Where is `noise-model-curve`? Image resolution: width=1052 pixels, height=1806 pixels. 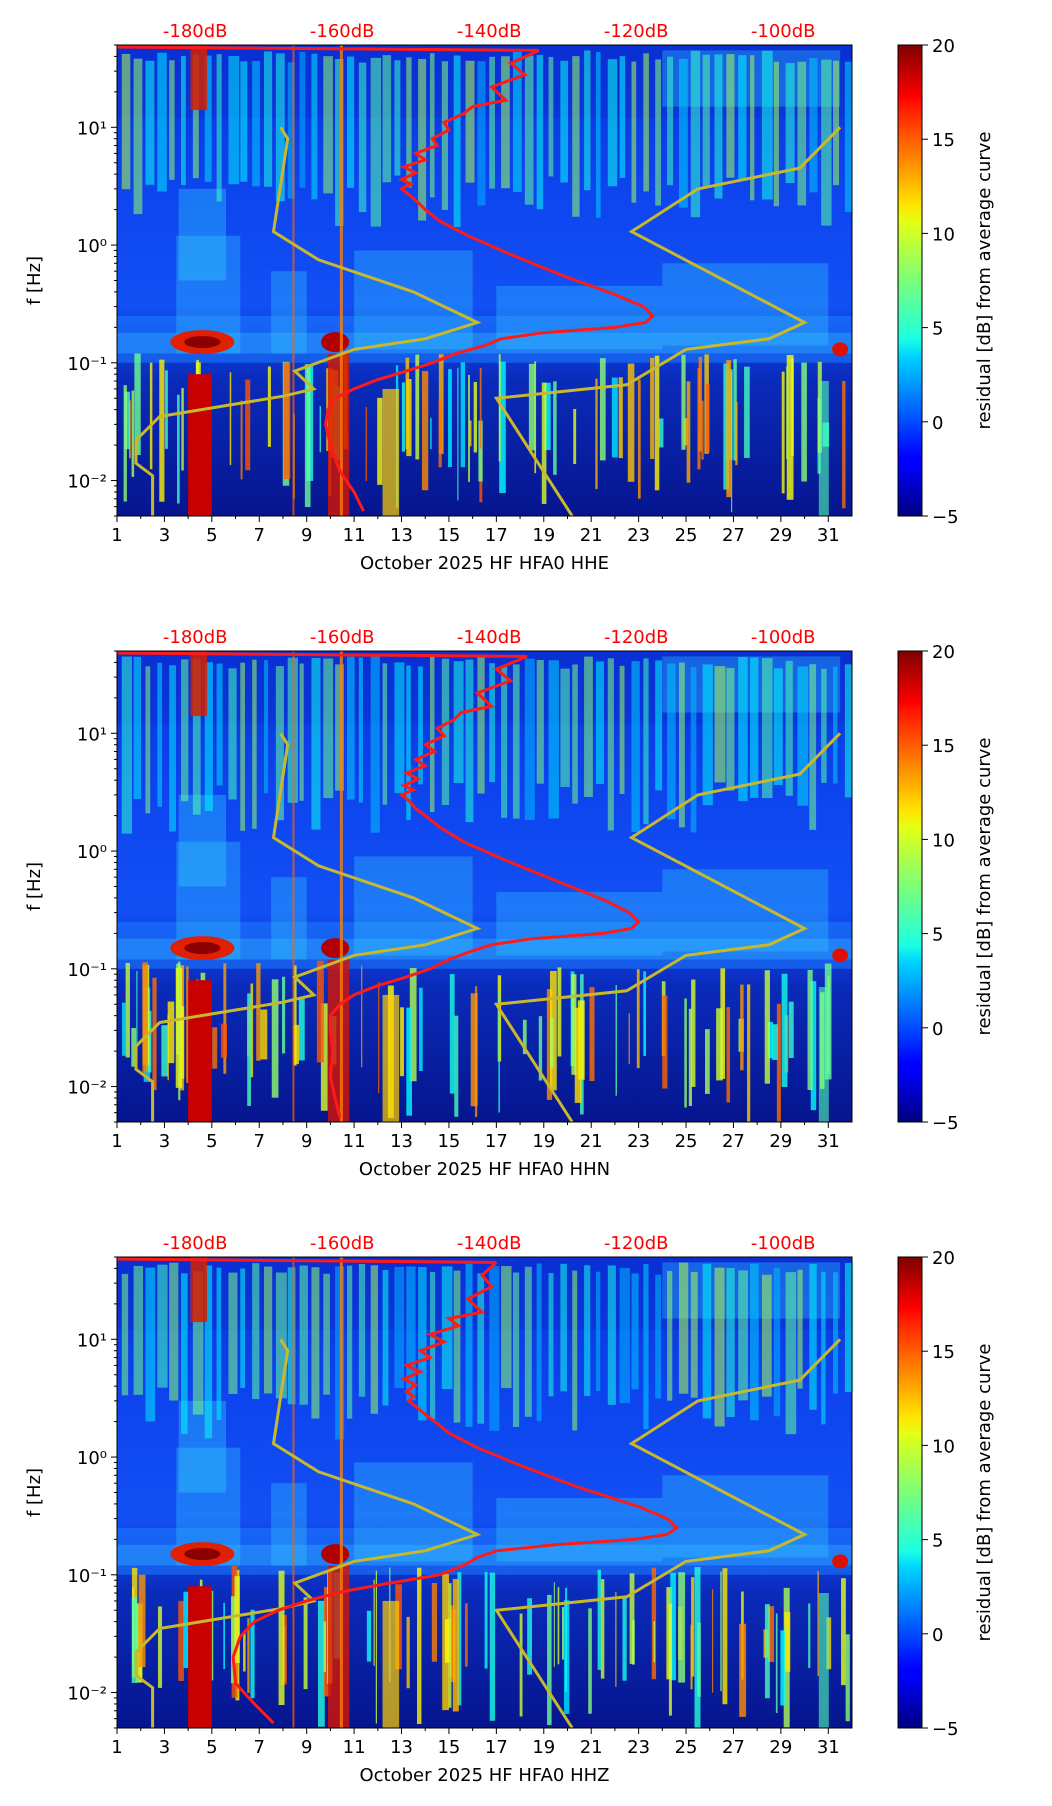 noise-model-curve is located at coordinates (667, 1533).